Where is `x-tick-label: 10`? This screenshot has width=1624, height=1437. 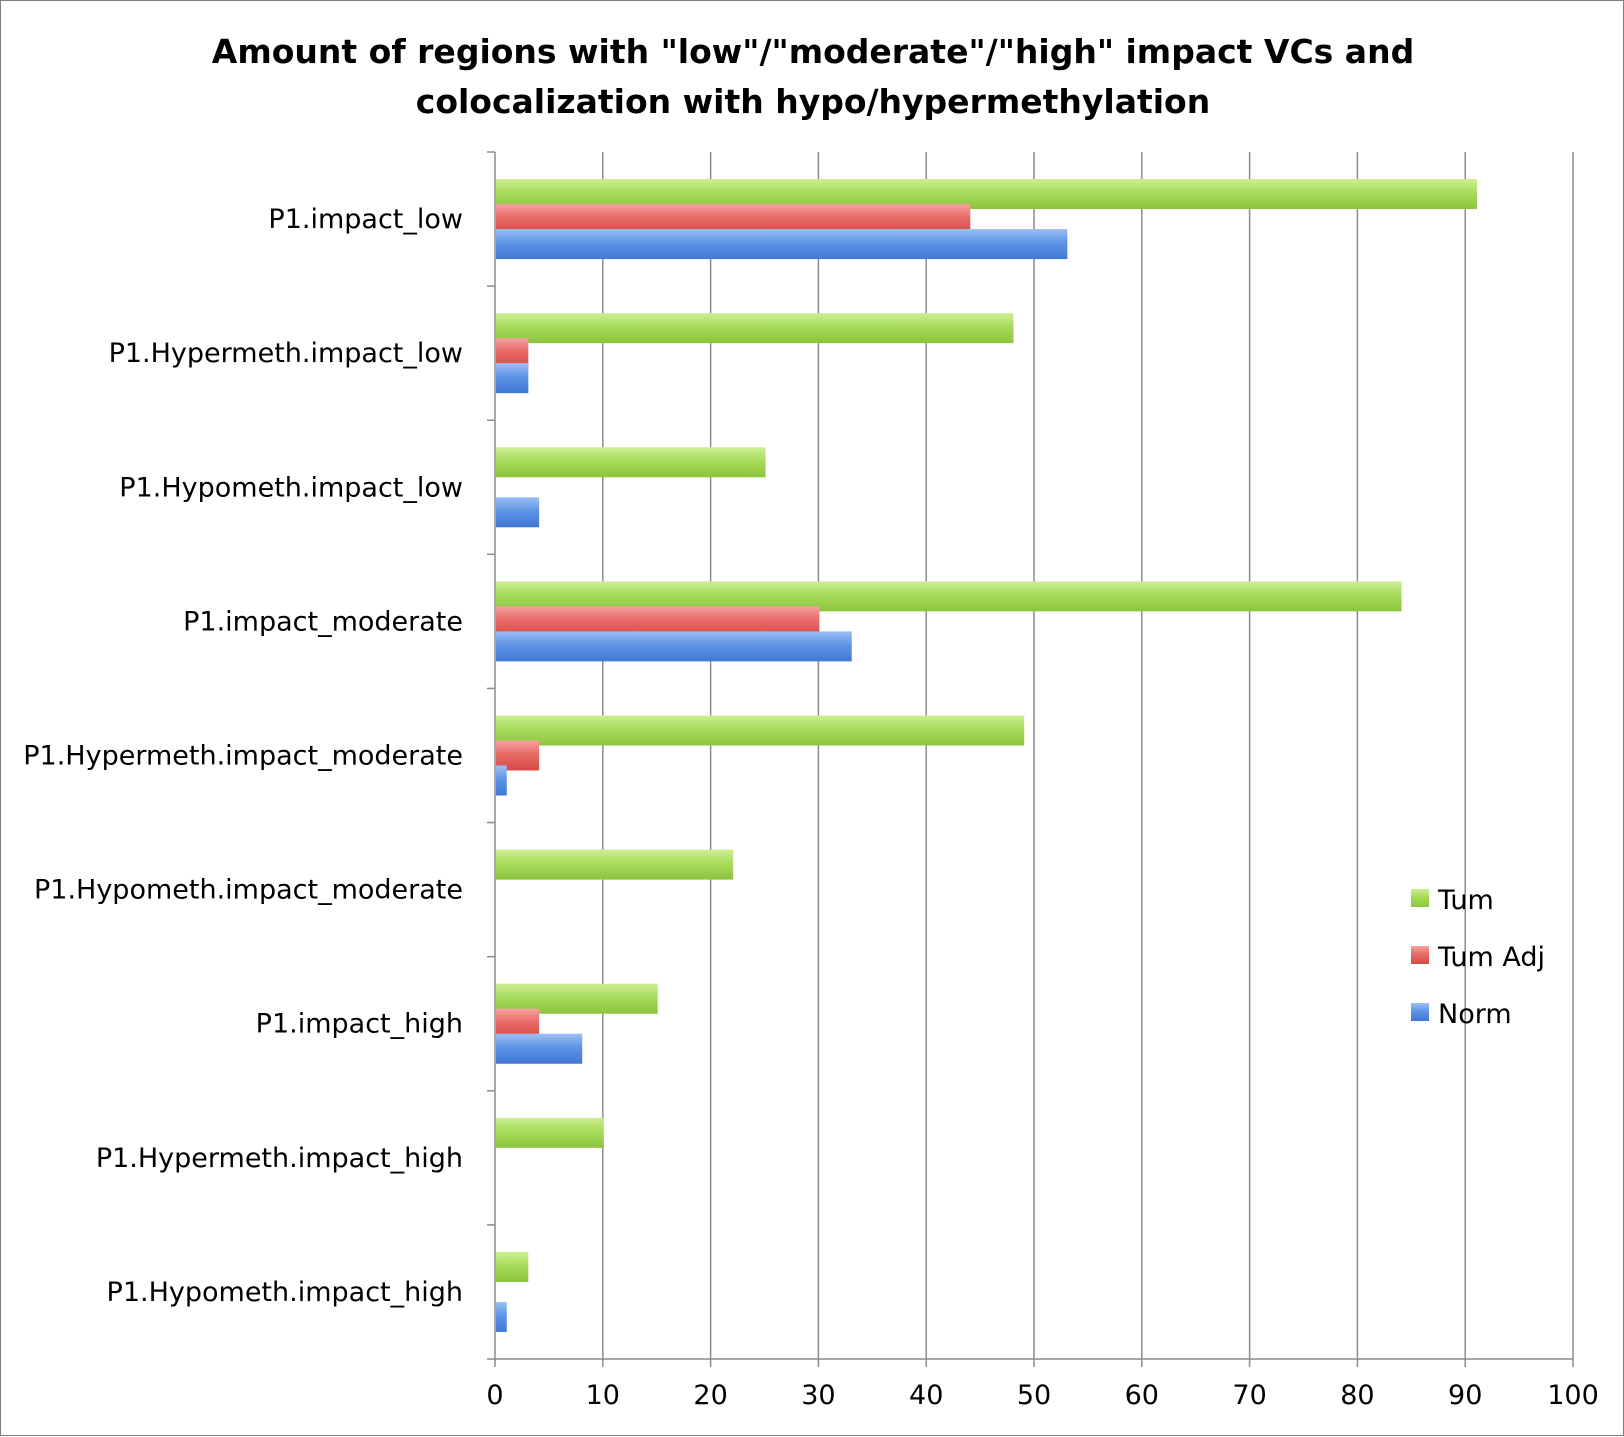
x-tick-label: 10 is located at coordinates (603, 1395).